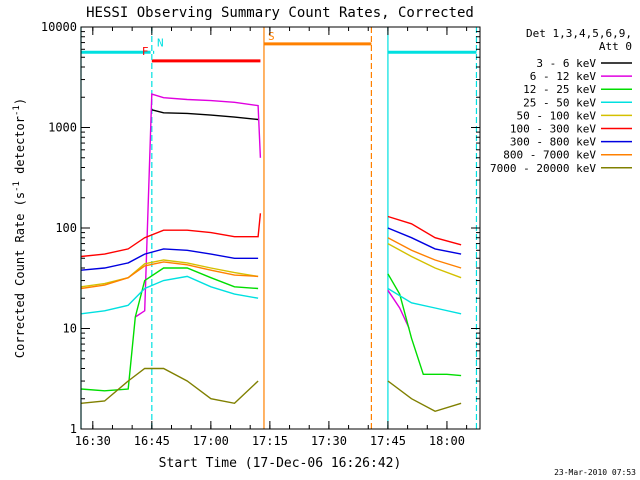 The width and height of the screenshot is (640, 480). Describe the element at coordinates (557, 115) in the screenshot. I see `legend-label: 50 - 100 keV` at that location.